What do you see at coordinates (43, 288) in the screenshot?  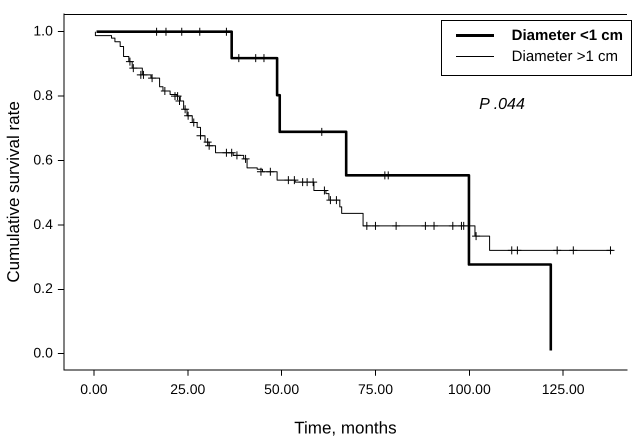 I see `y-tick-label: 0.2` at bounding box center [43, 288].